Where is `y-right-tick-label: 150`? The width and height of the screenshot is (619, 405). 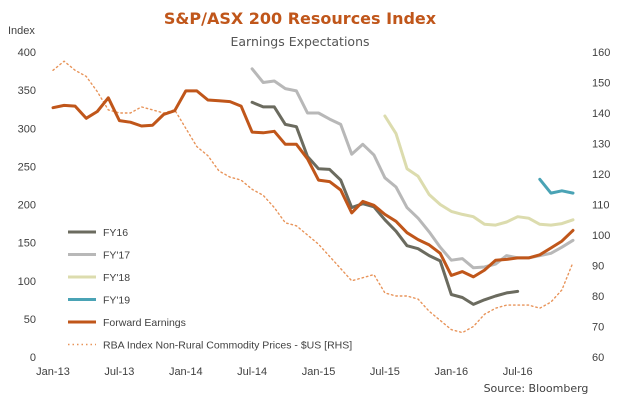 y-right-tick-label: 150 is located at coordinates (601, 84).